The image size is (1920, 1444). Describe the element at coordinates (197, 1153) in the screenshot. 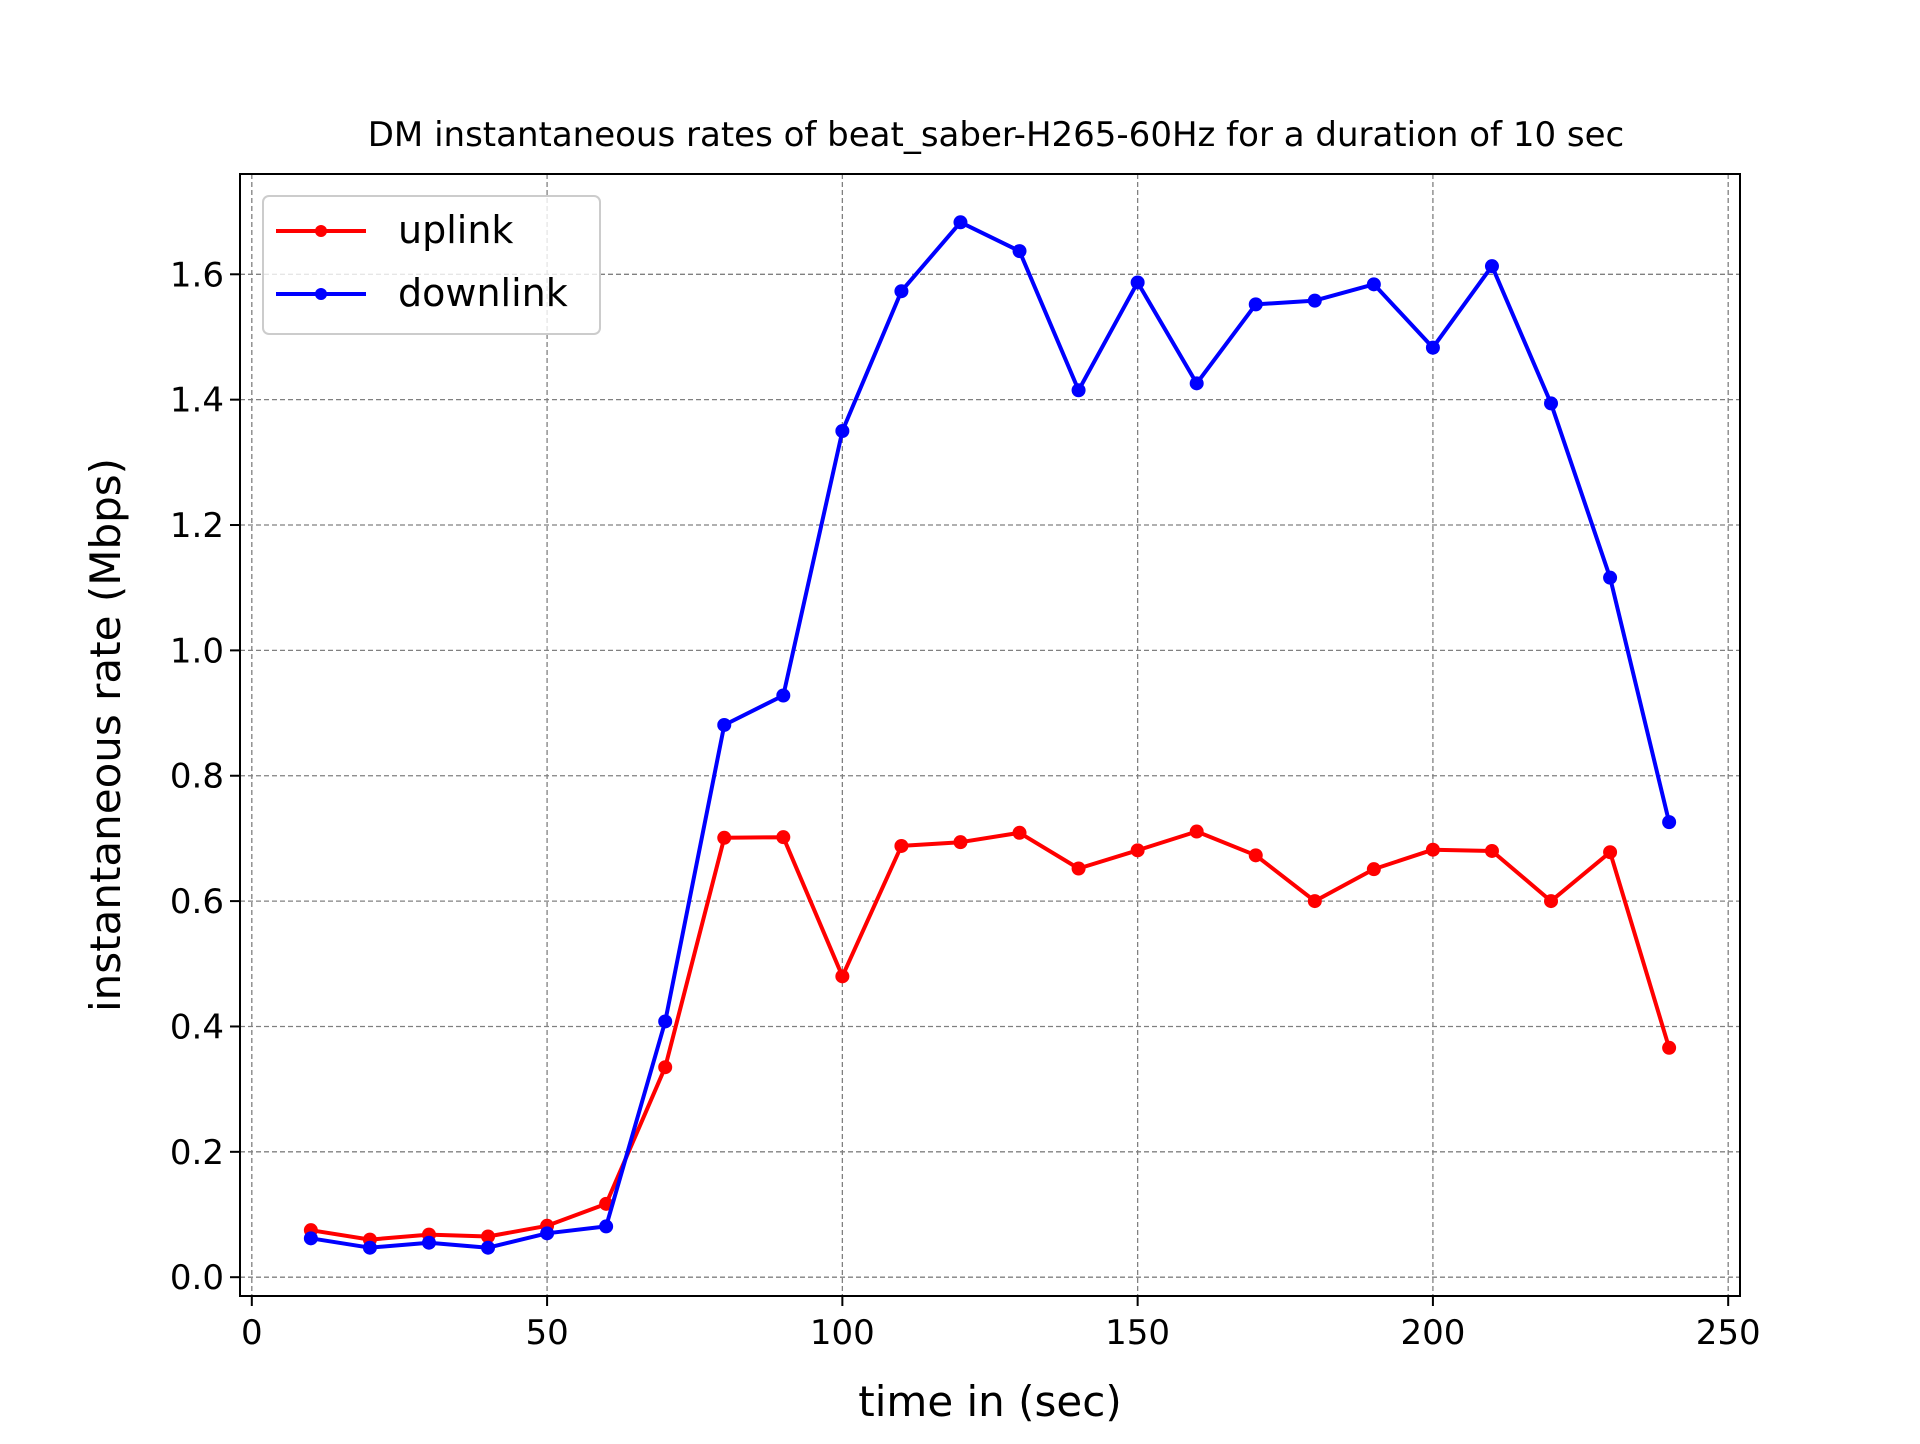

I see `y-tick-label: 0.2` at that location.